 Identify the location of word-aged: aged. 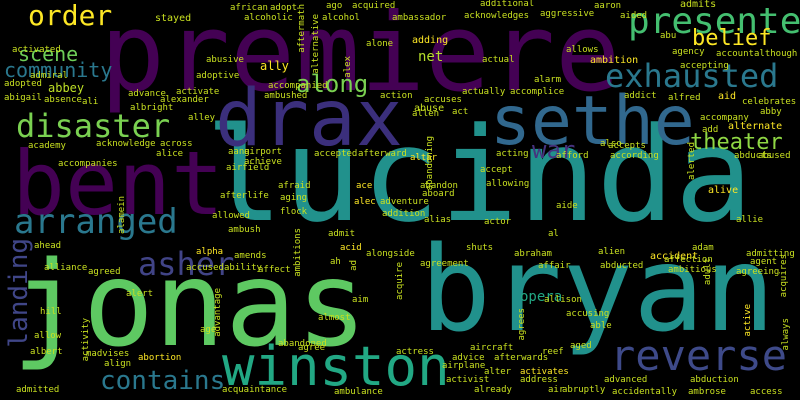
(581, 346).